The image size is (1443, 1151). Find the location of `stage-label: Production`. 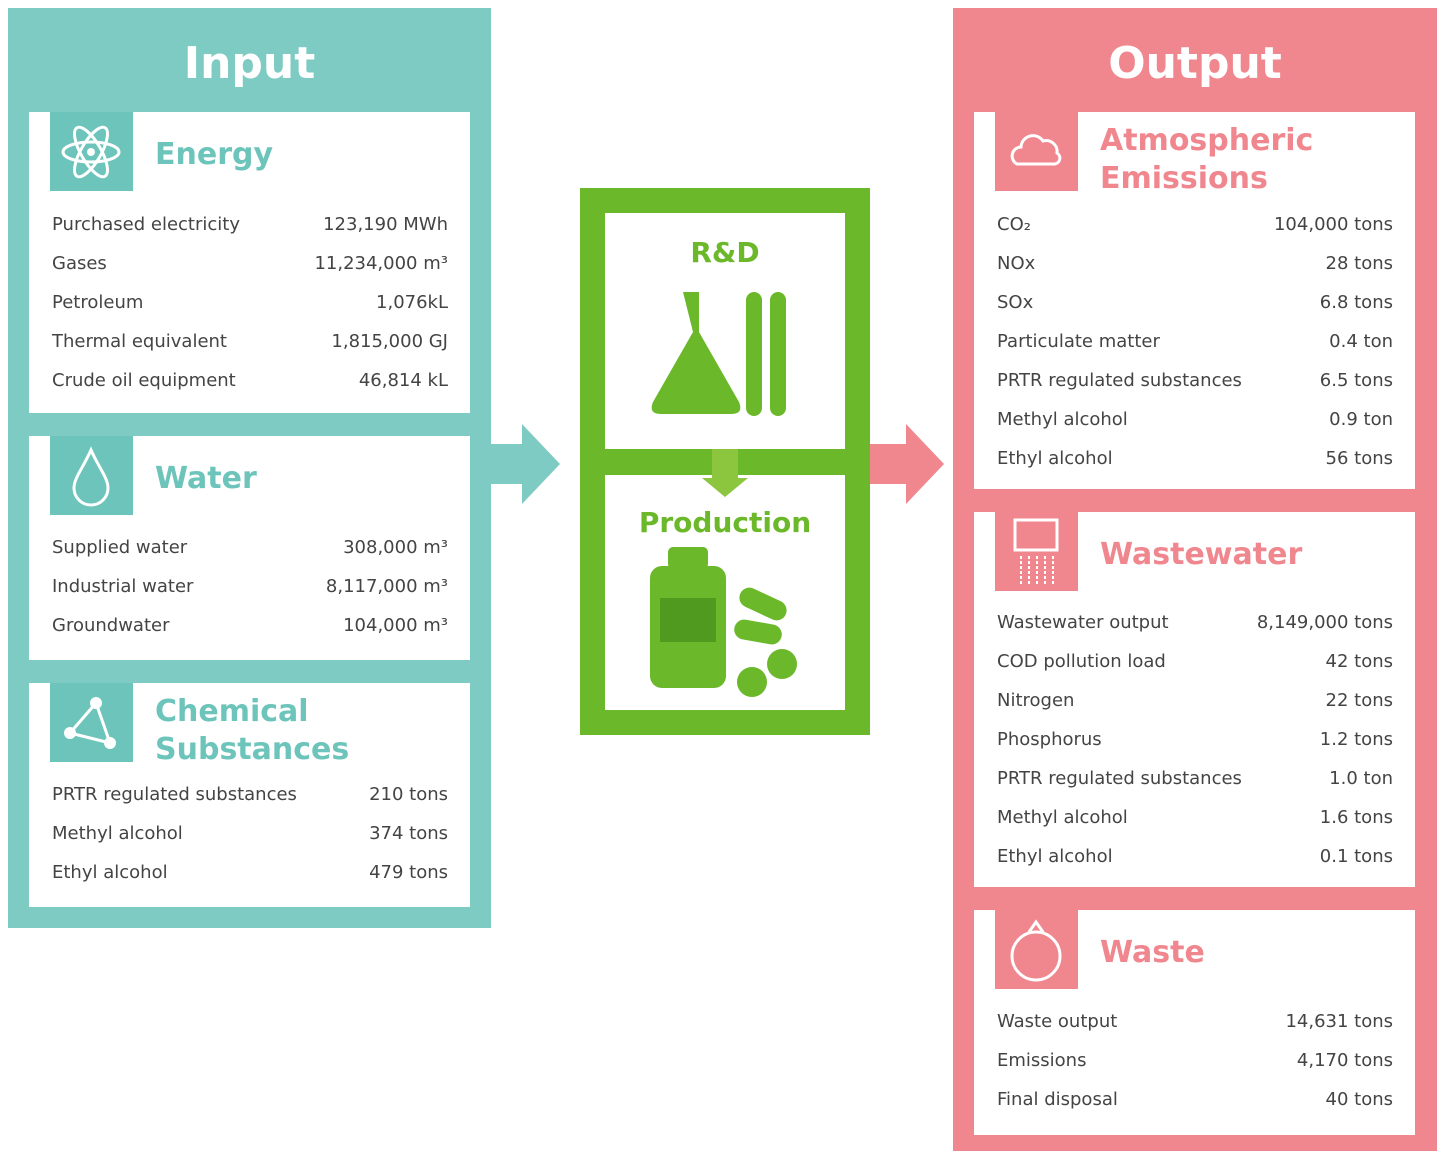

stage-label: Production is located at coordinates (725, 522).